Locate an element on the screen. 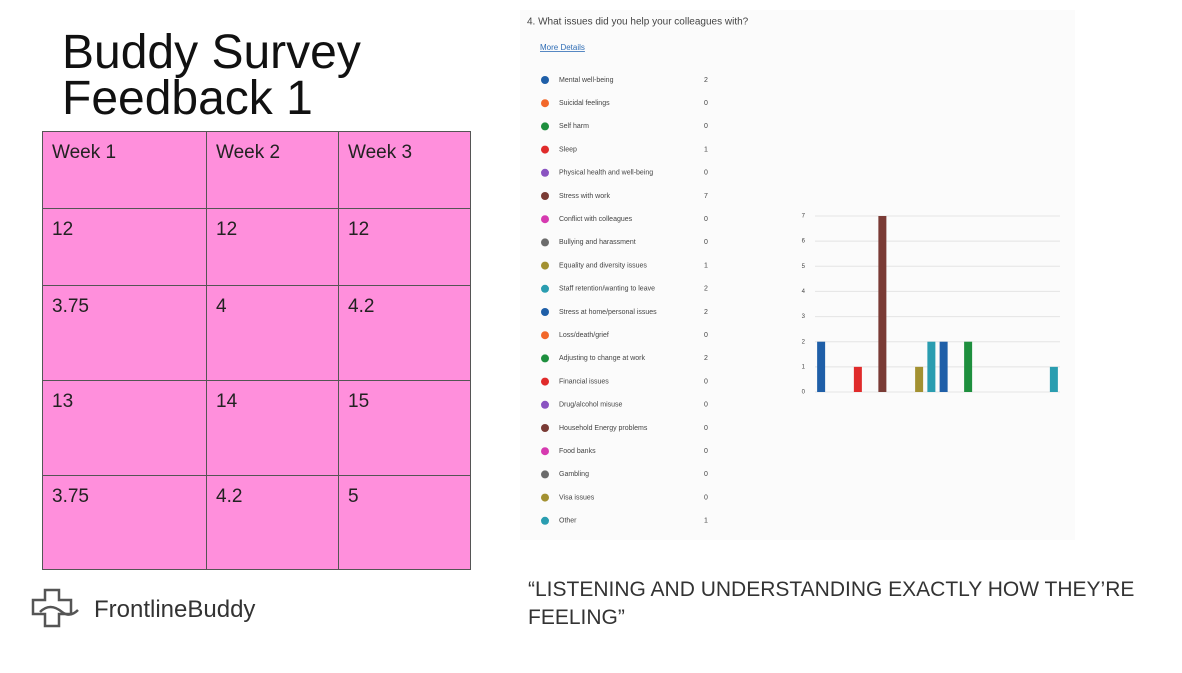 The width and height of the screenshot is (1182, 673). legend-label: Other is located at coordinates (568, 521).